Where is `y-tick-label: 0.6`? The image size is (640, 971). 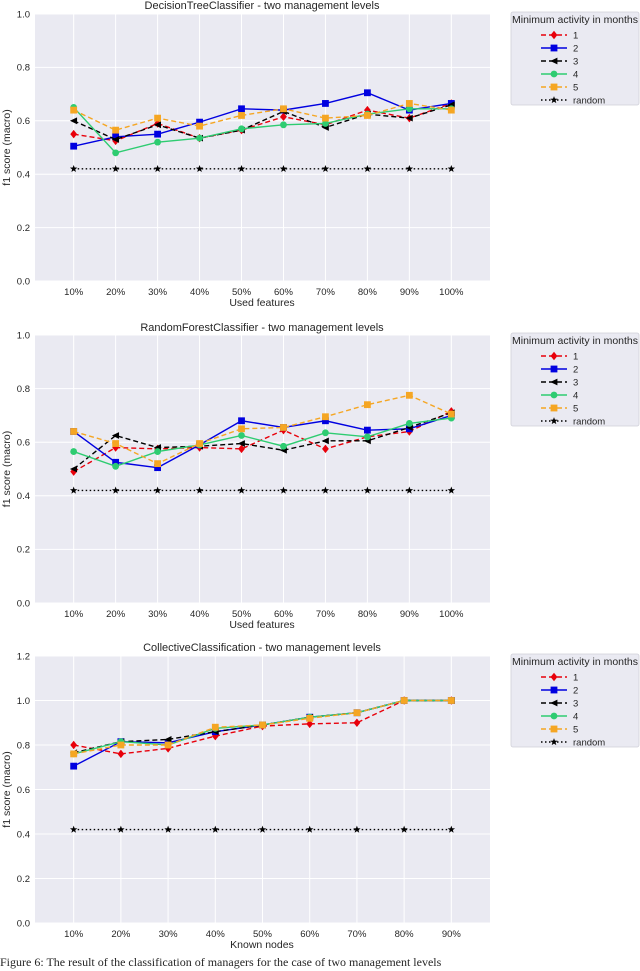
y-tick-label: 0.6 is located at coordinates (23, 443).